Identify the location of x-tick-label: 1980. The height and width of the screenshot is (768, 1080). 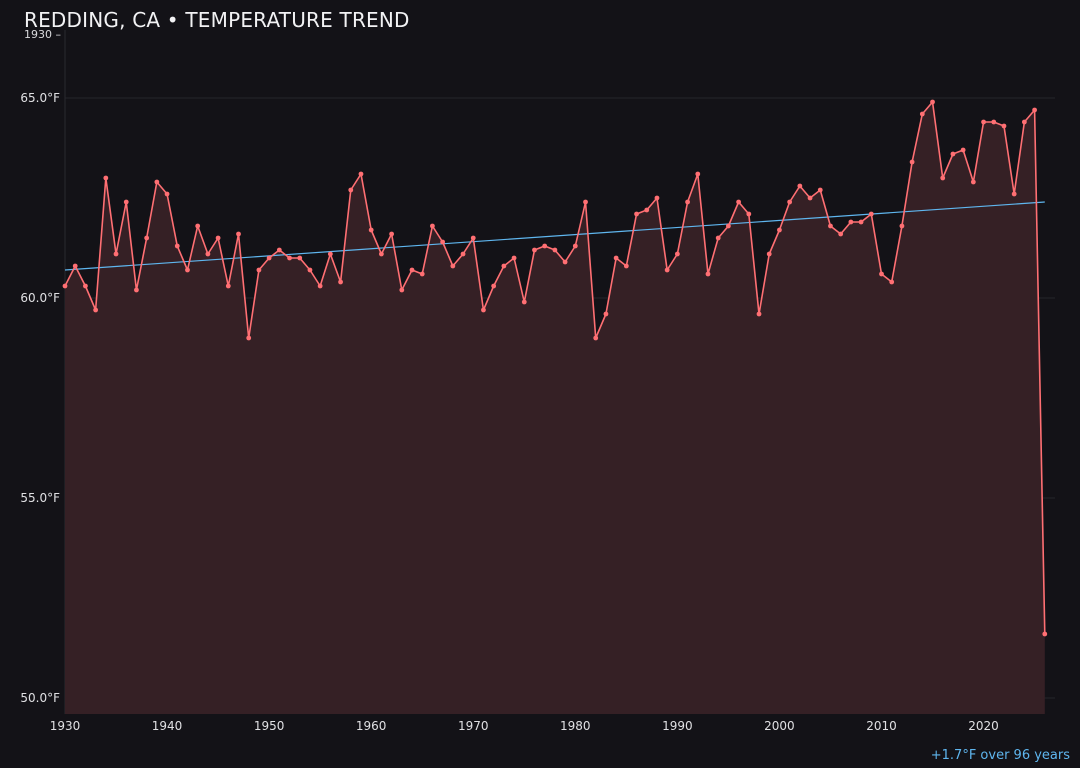
(575, 726).